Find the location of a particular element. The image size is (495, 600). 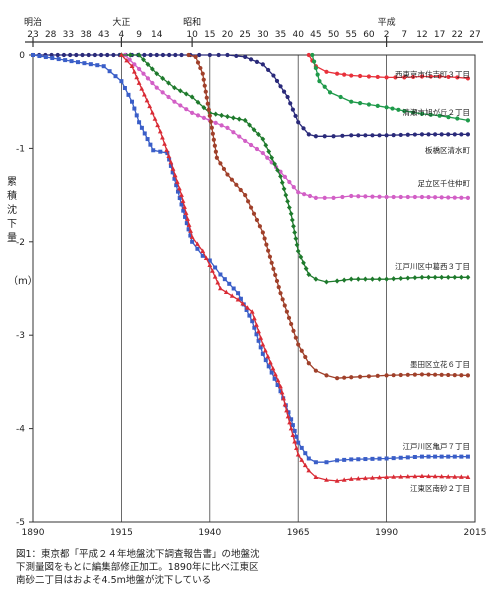

era-name: 昭和 is located at coordinates (192, 22).